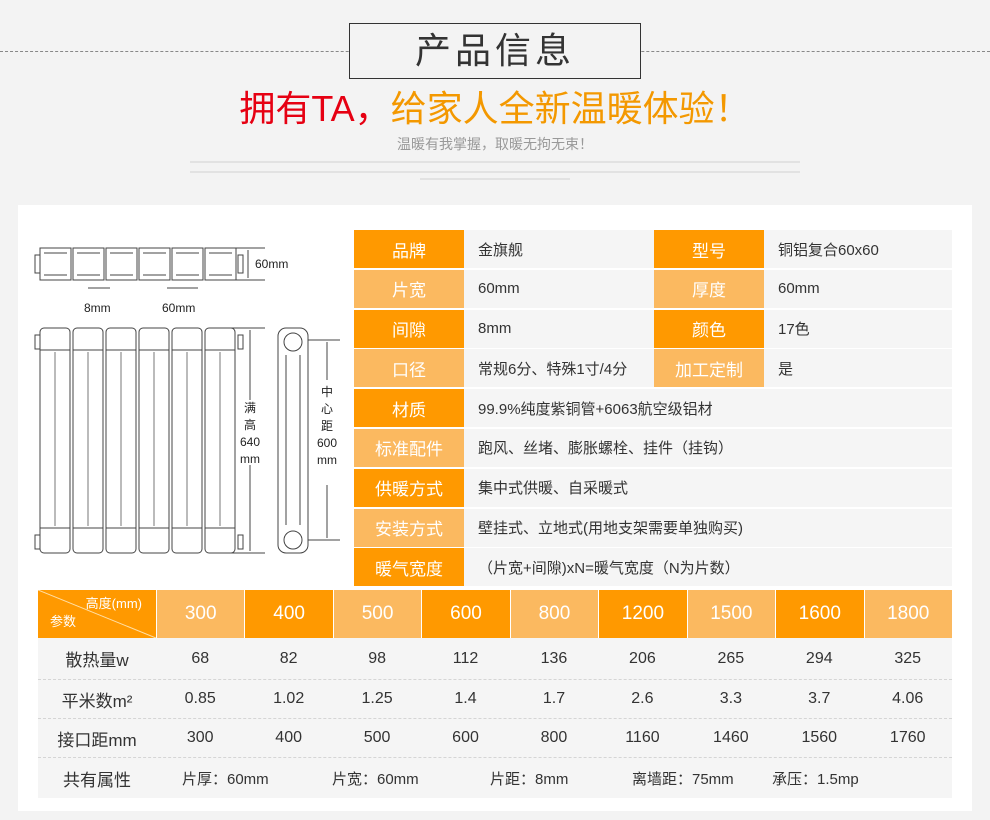  I want to click on table-cell: 112, so click(465, 658).